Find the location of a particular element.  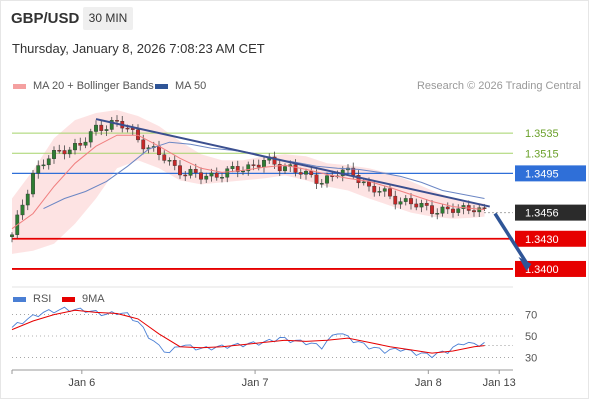

current-price-label: 1.3456 is located at coordinates (542, 214).